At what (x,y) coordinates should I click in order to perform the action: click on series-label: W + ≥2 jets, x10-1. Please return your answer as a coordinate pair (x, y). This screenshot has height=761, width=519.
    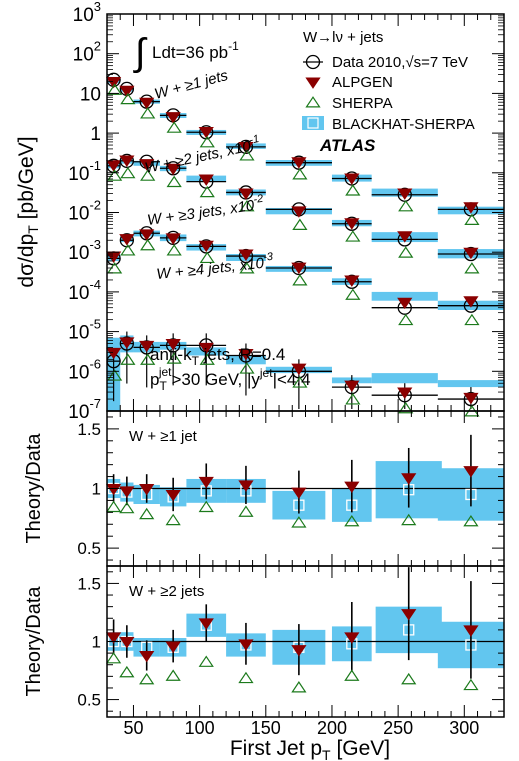
    Looking at the image, I should click on (202, 155).